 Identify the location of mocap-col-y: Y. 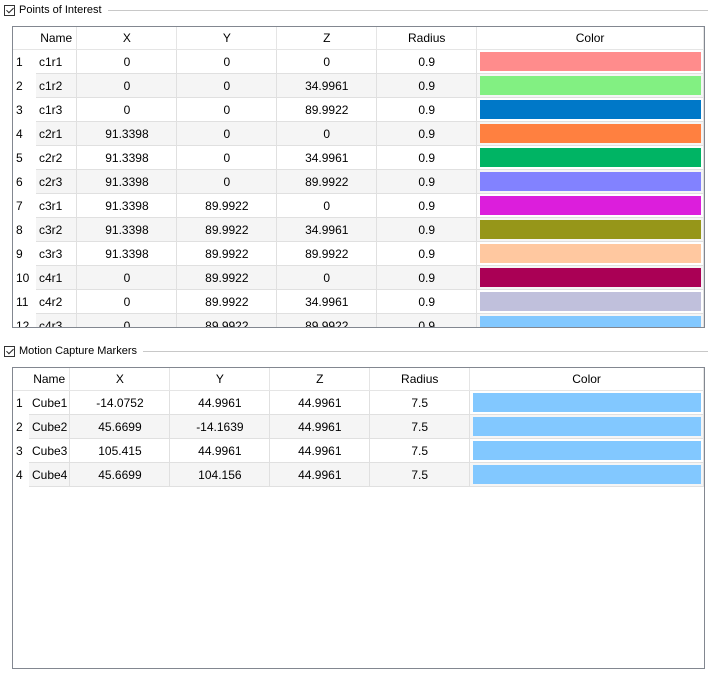
(220, 379).